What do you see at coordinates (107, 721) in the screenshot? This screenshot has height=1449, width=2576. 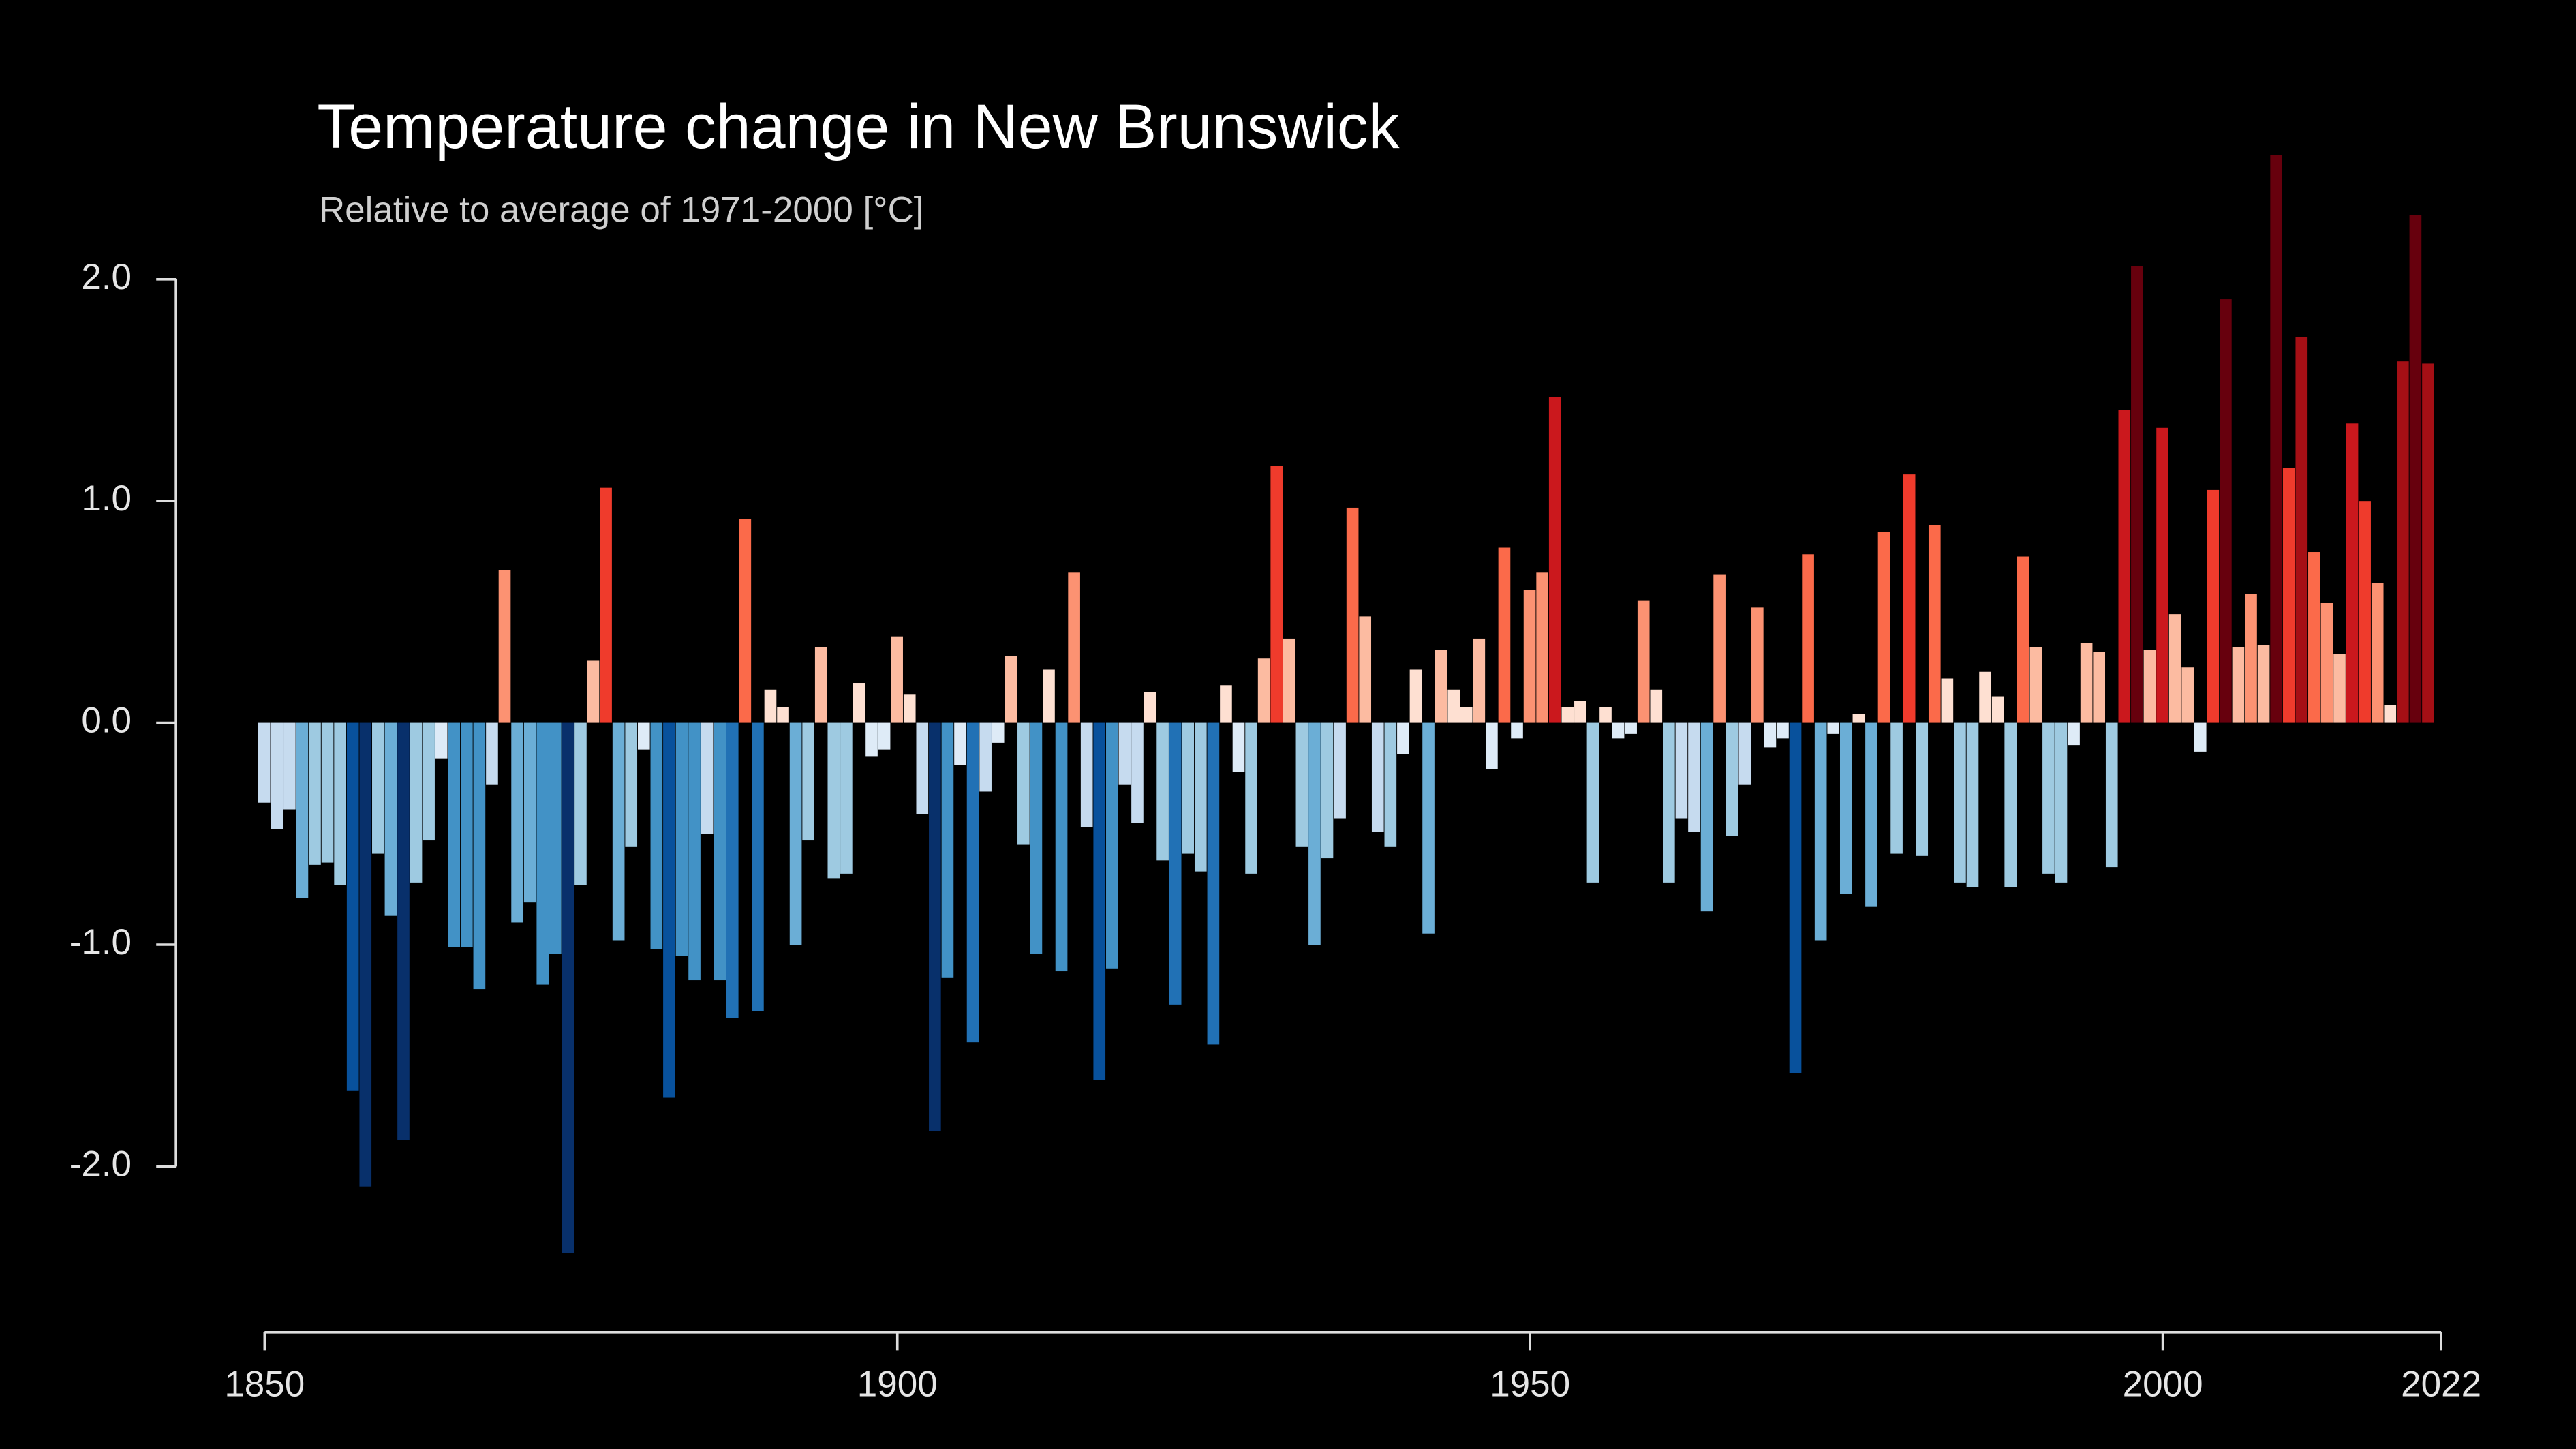 I see `y-tick-label: 0.0` at bounding box center [107, 721].